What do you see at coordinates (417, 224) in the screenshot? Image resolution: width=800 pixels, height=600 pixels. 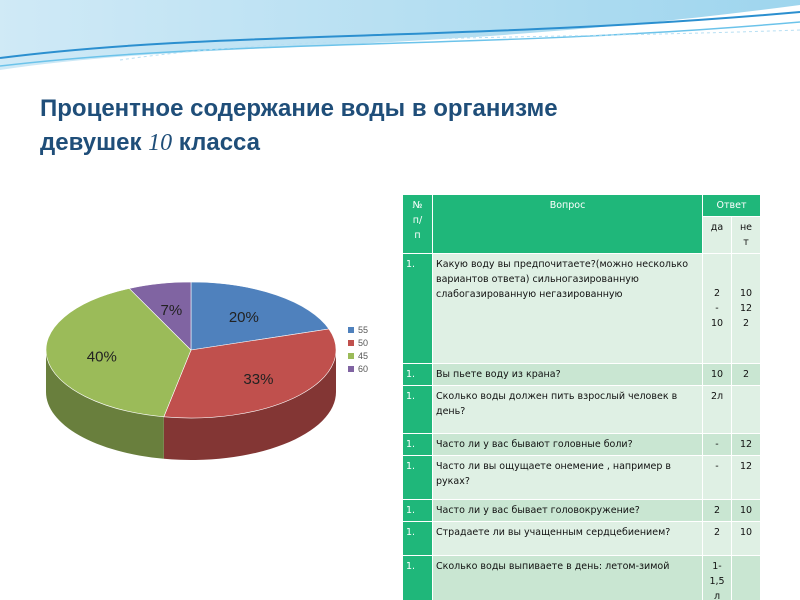 I see `header-num: № п/ п` at bounding box center [417, 224].